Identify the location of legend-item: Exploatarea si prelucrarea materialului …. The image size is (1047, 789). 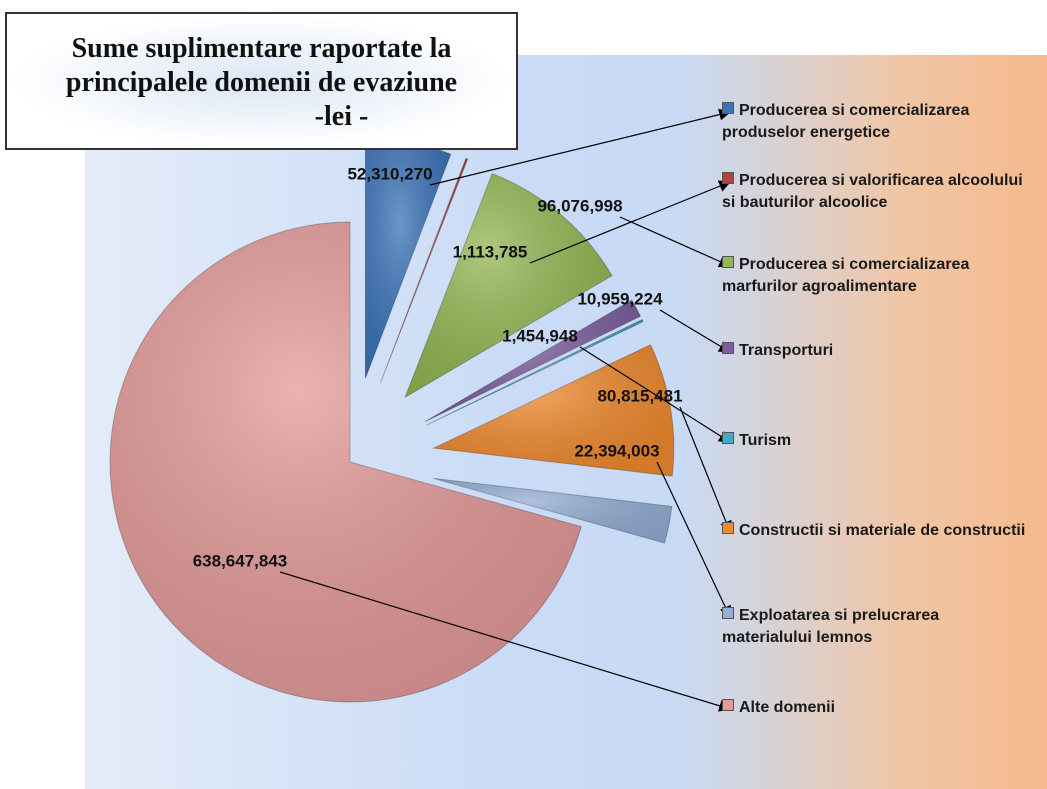
(877, 627).